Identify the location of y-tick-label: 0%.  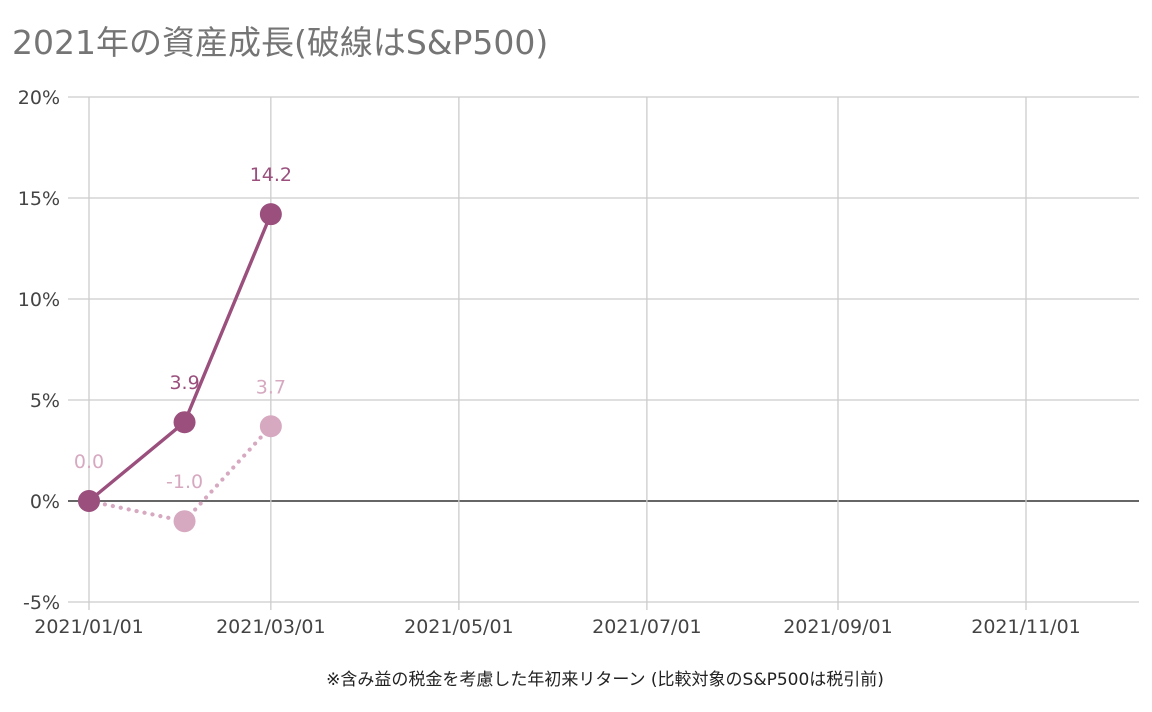
(45, 502).